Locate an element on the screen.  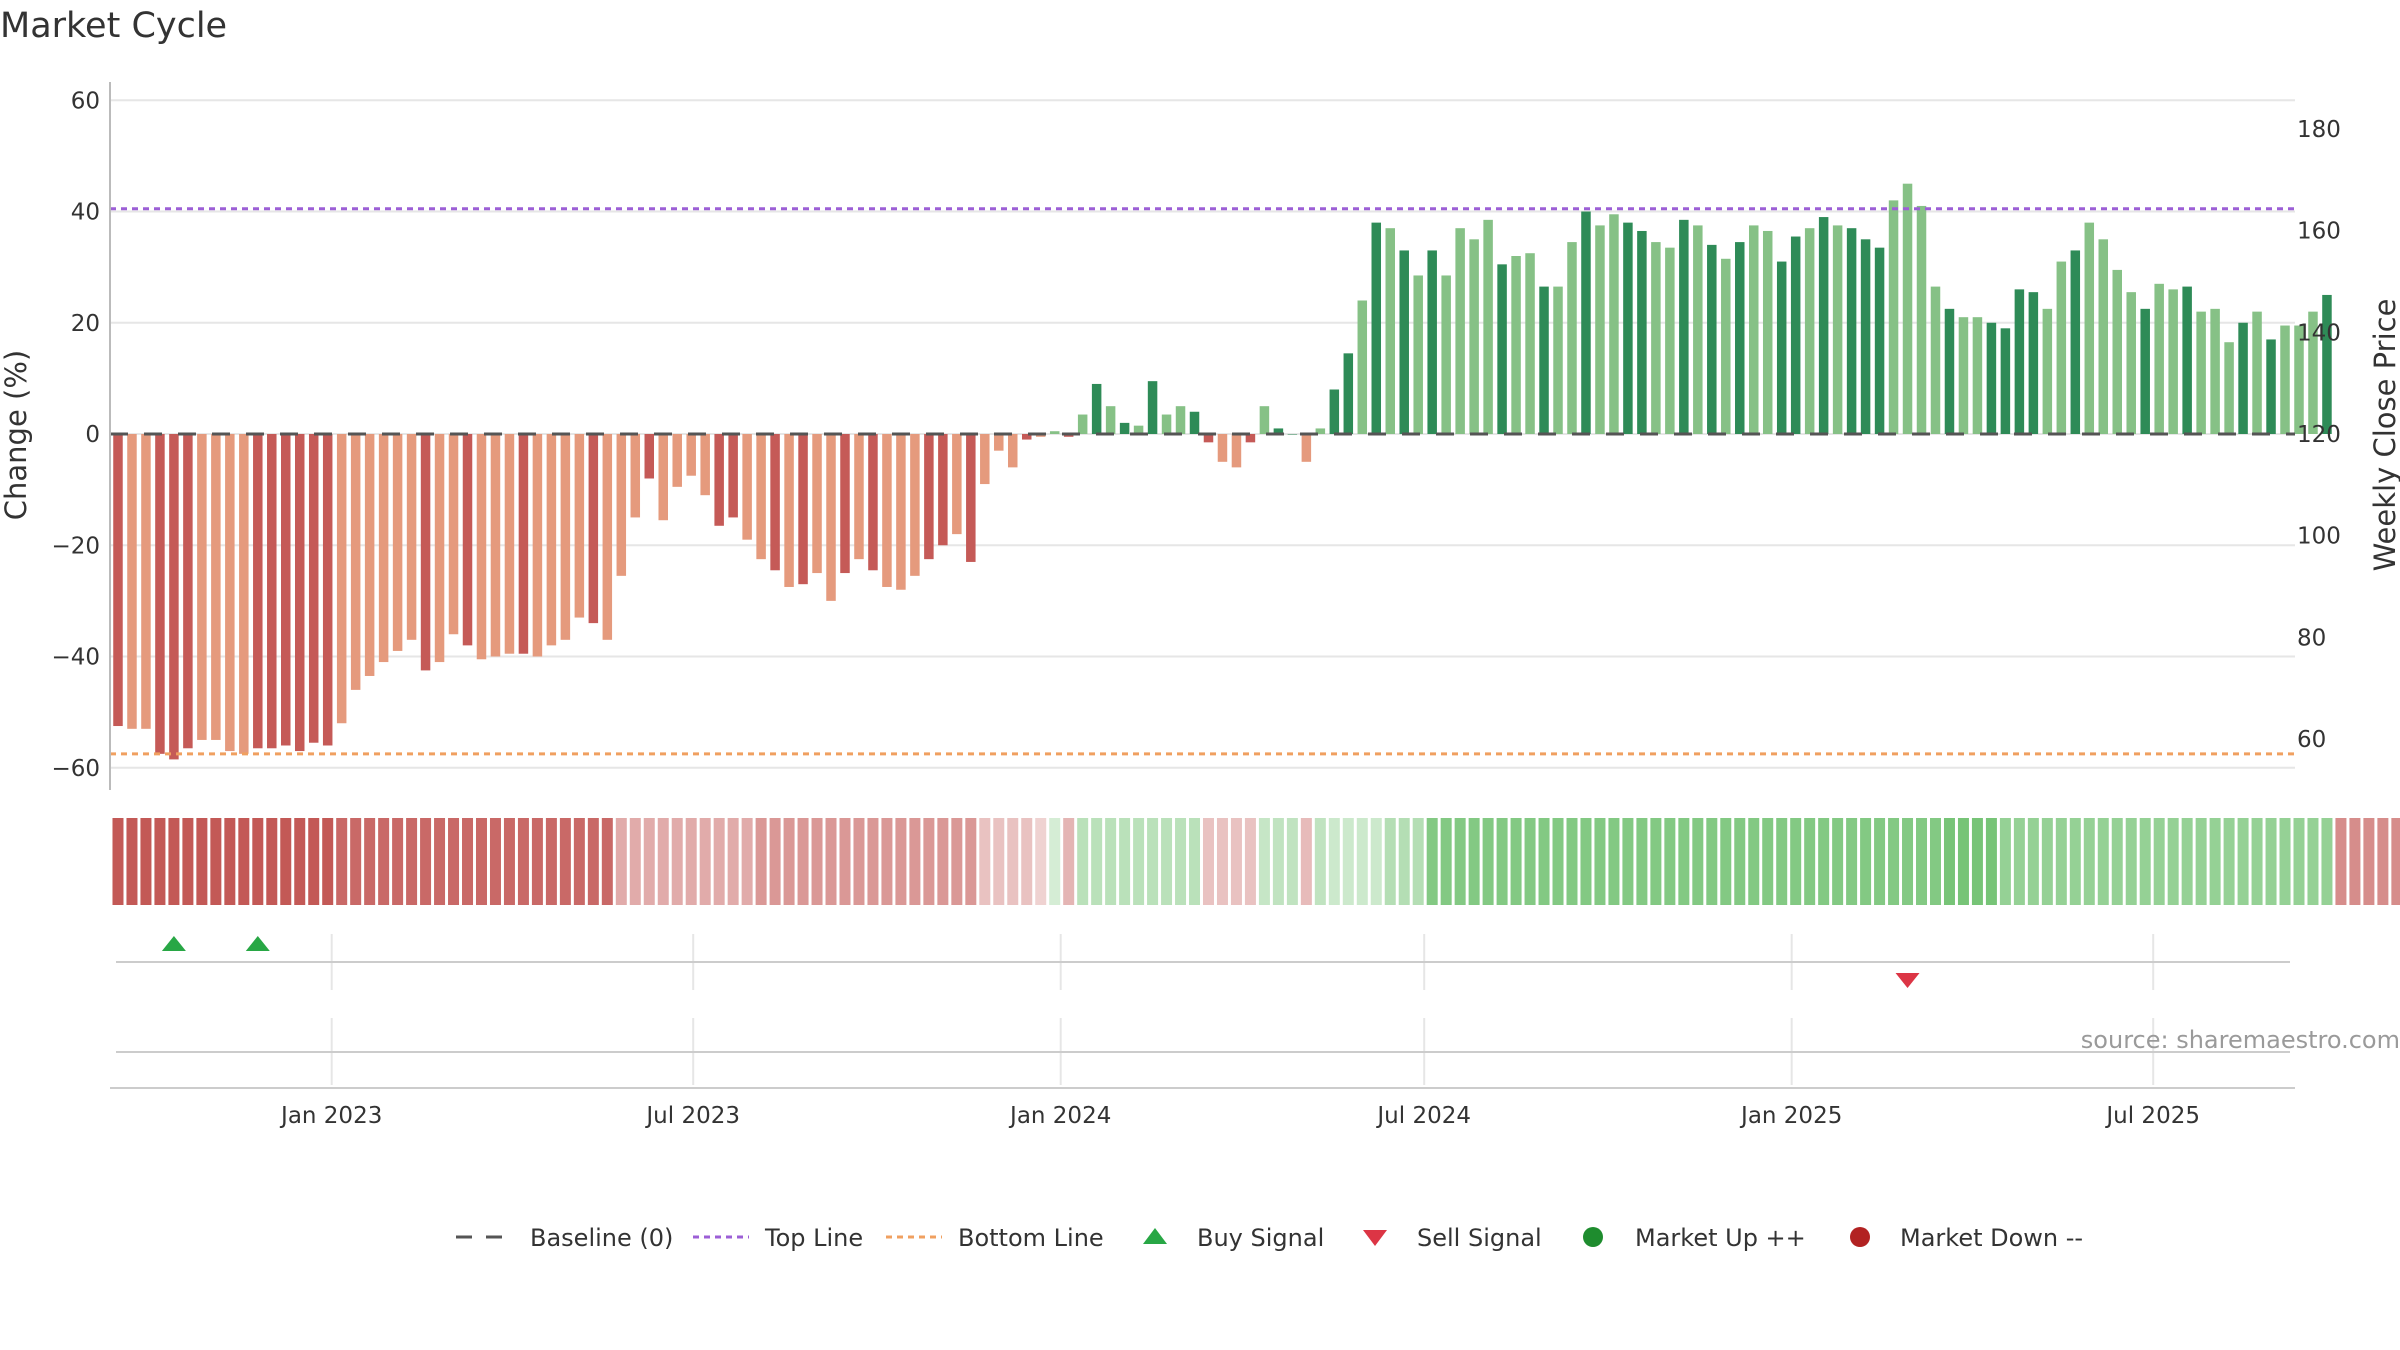
x-tick-label: Jul 2023 is located at coordinates (692, 1116).